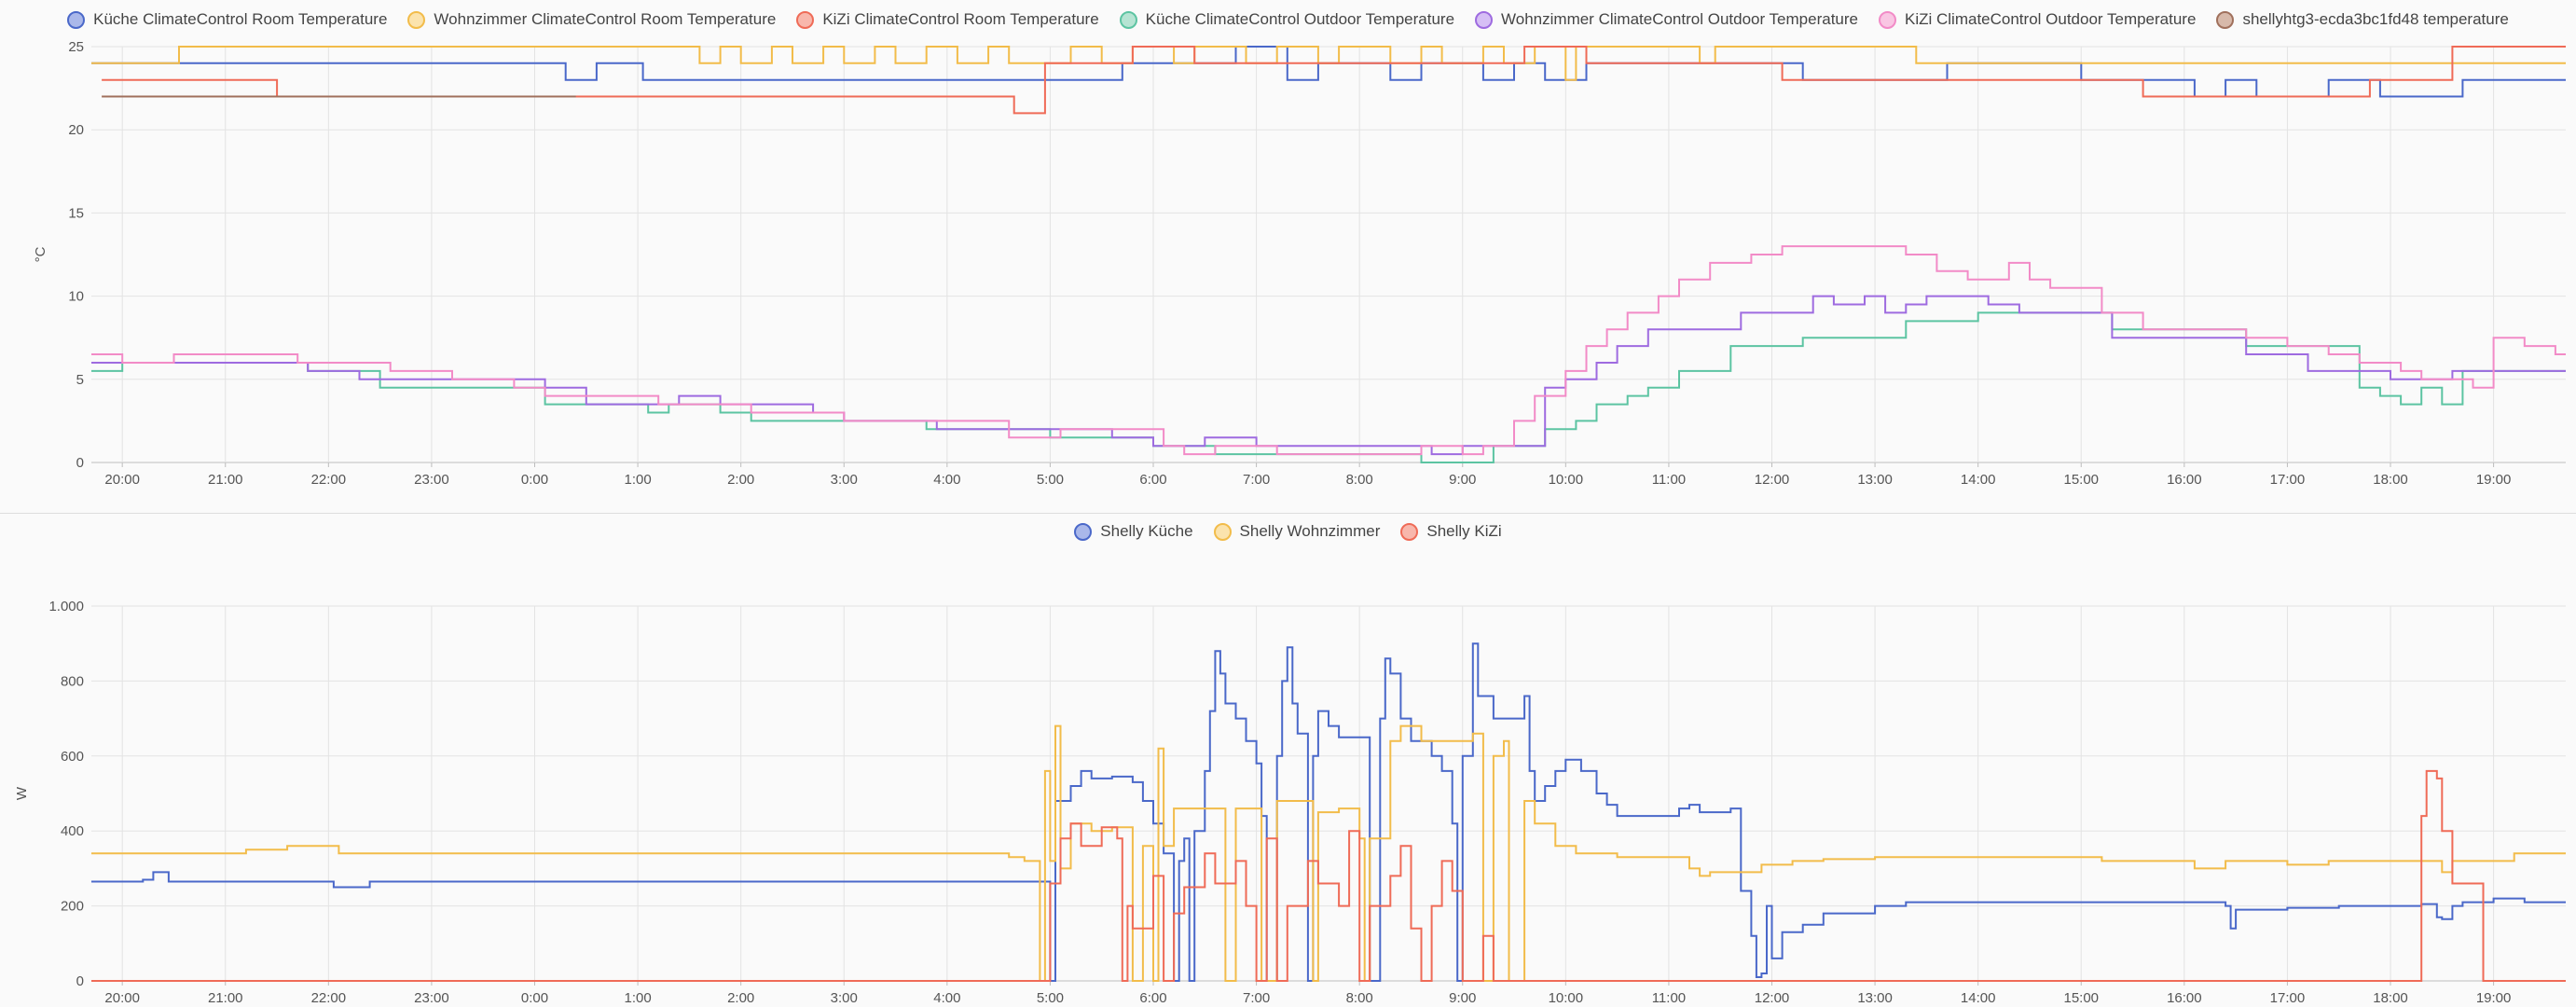 The image size is (2576, 1007). Describe the element at coordinates (1328, 72) in the screenshot. I see `series-line-kuche-climatecontrol-room-temperature` at that location.